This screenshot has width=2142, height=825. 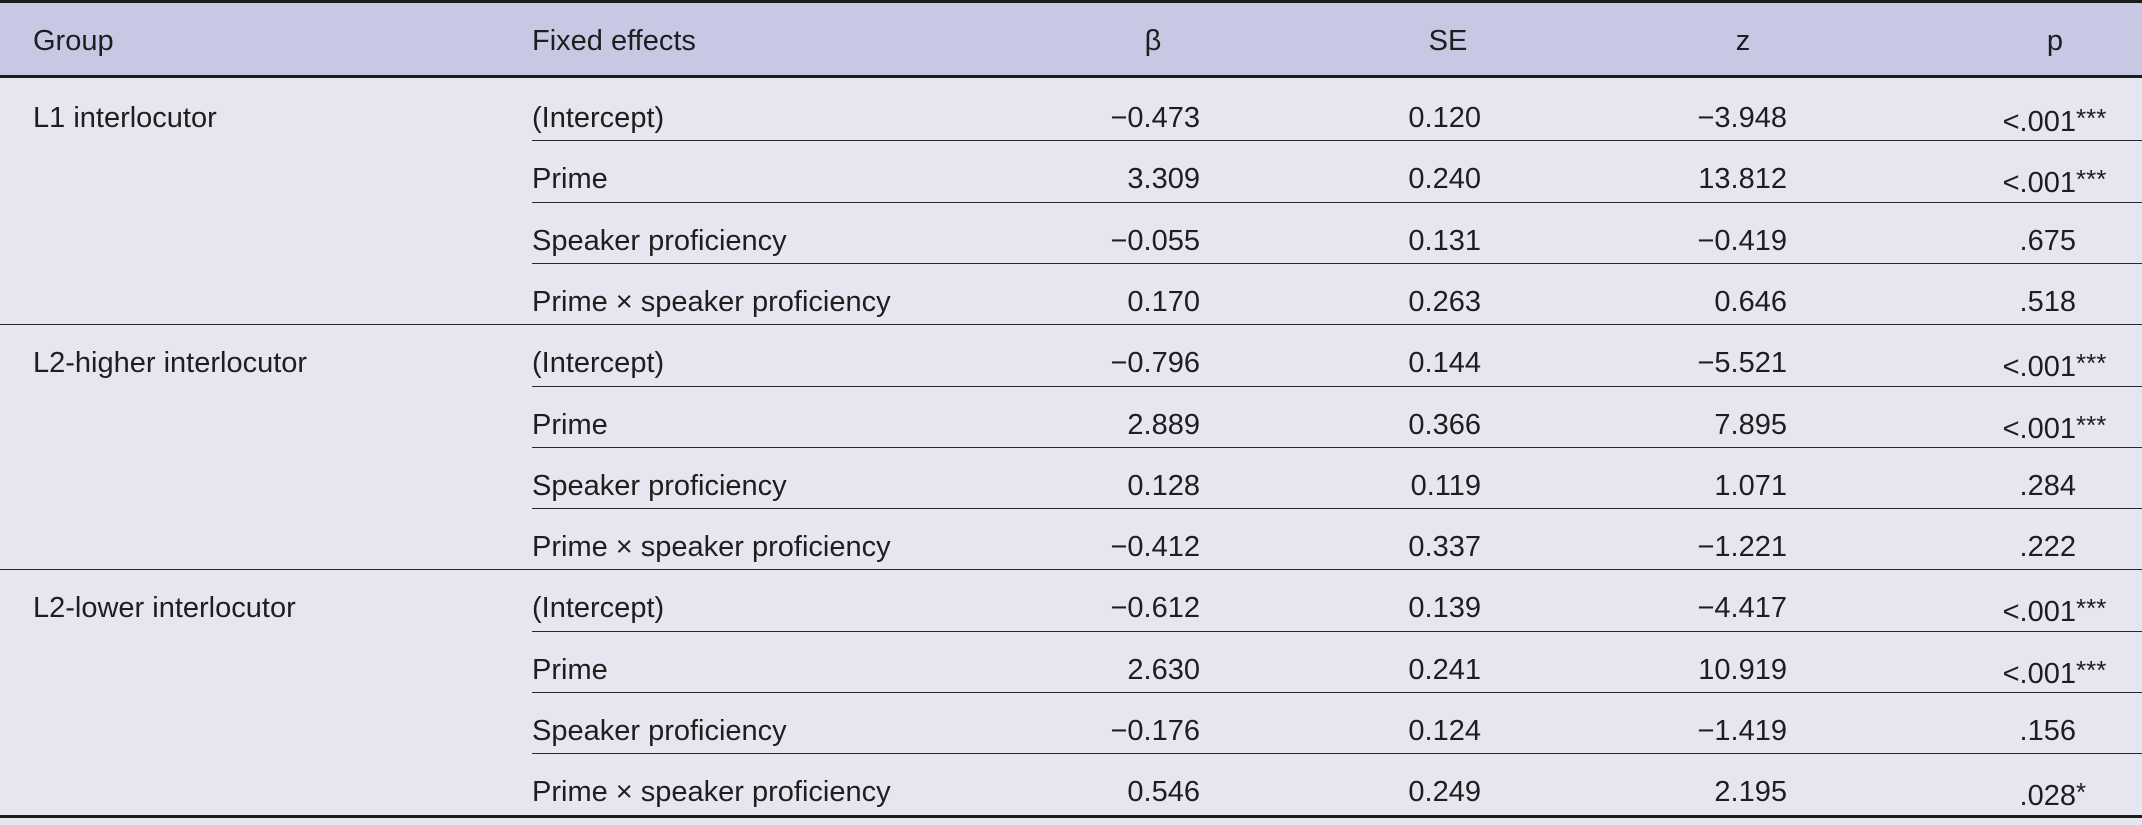 What do you see at coordinates (1742, 669) in the screenshot?
I see `z-cell: 10.919` at bounding box center [1742, 669].